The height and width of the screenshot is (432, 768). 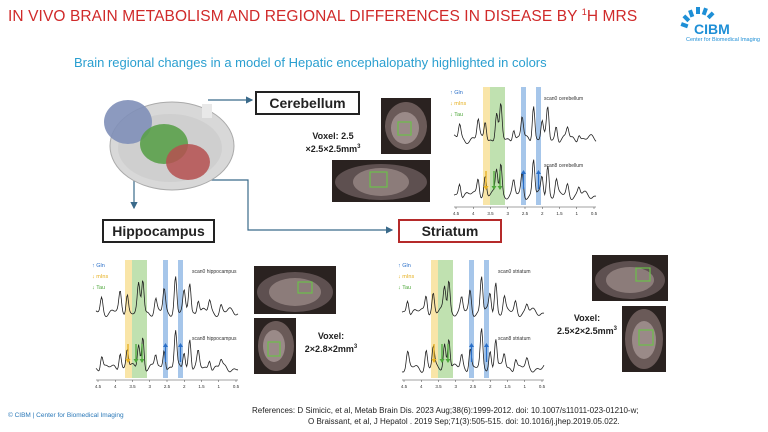 I want to click on cerebellum-spectrum-plot: 4.5 4 3.5 3 2.5 2 1.5 1 0.5, so click(x=525, y=151).